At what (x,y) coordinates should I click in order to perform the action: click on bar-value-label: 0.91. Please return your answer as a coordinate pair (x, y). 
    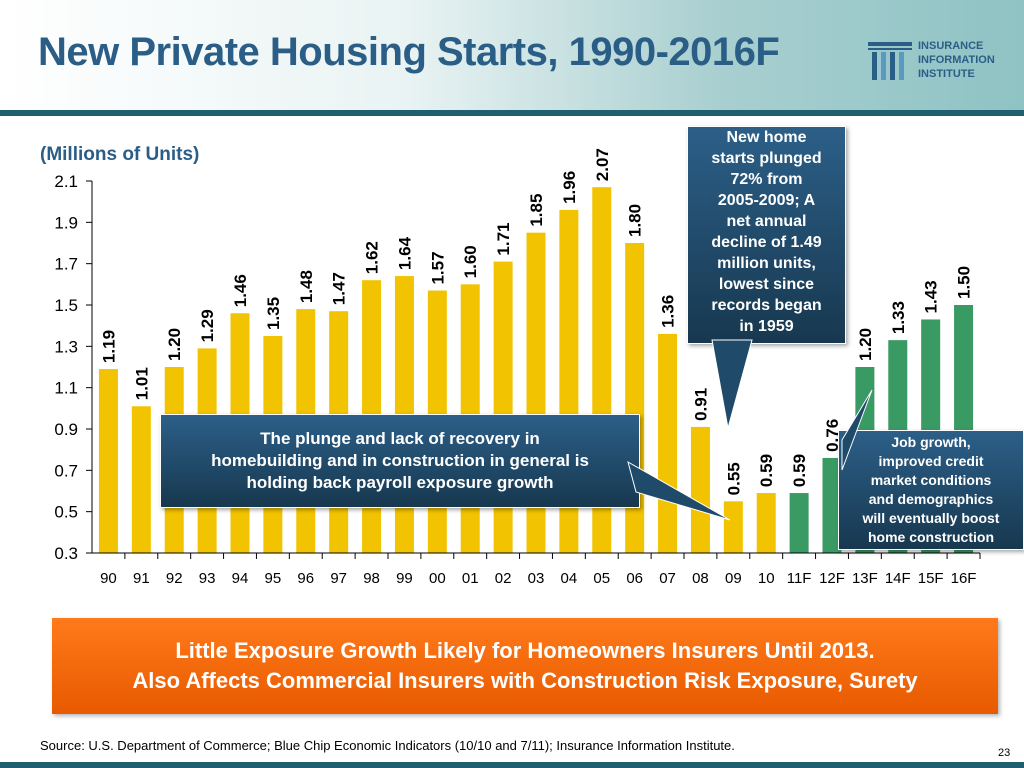
    Looking at the image, I should click on (700, 404).